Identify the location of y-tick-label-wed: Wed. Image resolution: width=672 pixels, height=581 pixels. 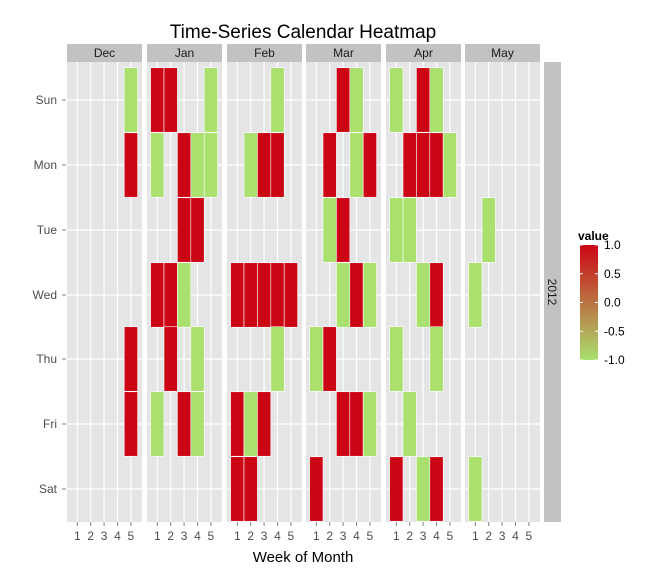
(45, 295).